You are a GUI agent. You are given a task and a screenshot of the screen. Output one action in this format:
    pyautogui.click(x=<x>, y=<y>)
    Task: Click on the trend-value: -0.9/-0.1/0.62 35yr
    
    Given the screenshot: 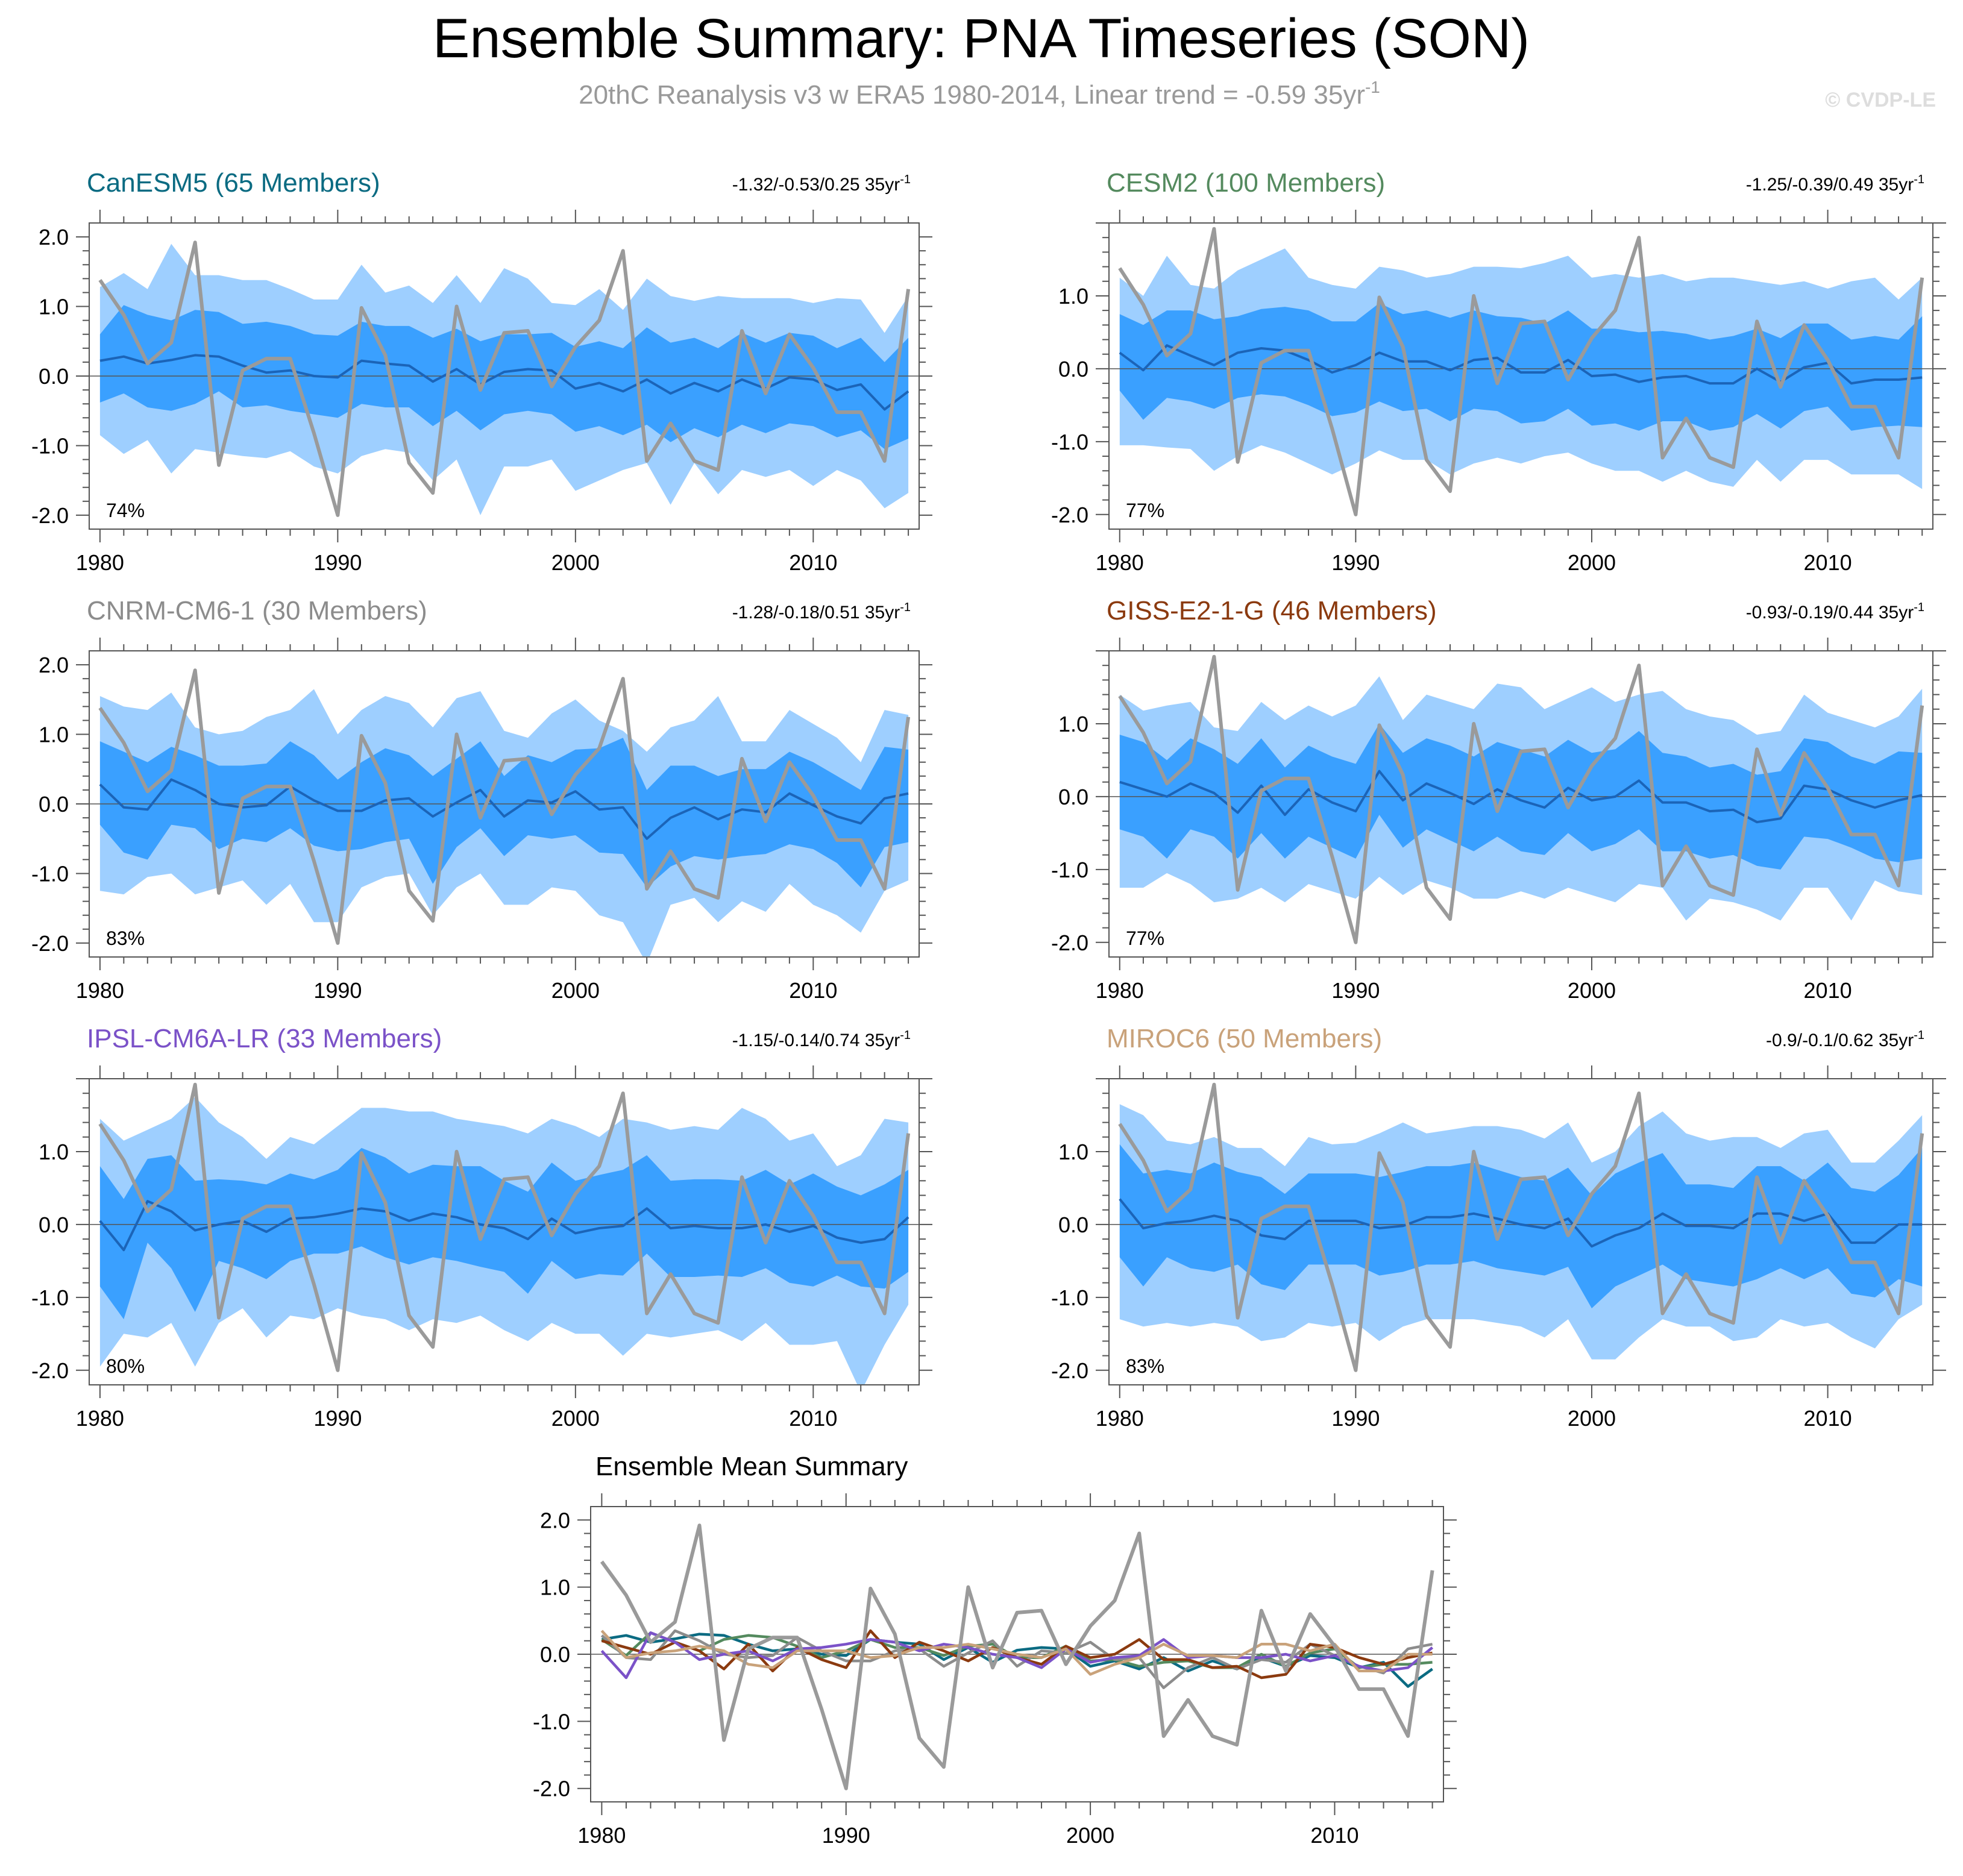 What is the action you would take?
    pyautogui.click(x=1840, y=1040)
    